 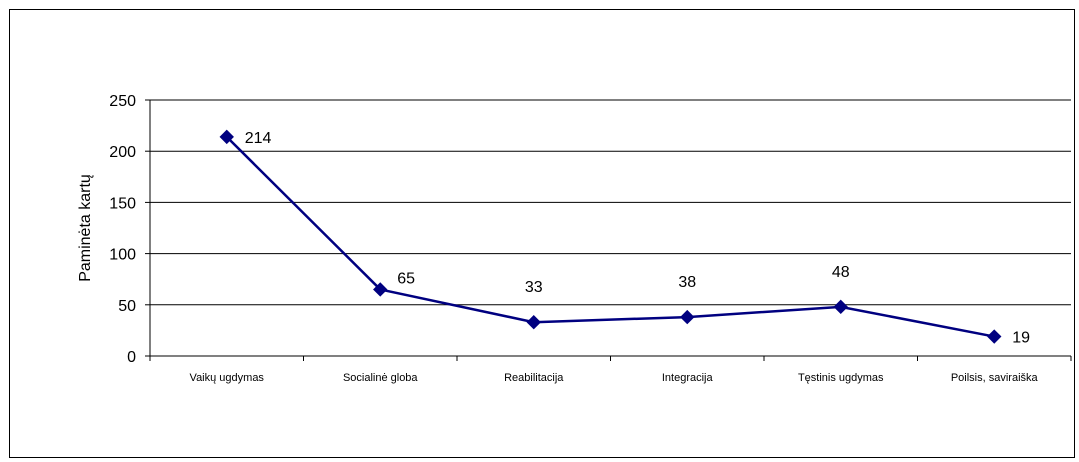 What do you see at coordinates (534, 378) in the screenshot?
I see `x-category-label: Reabilitacija` at bounding box center [534, 378].